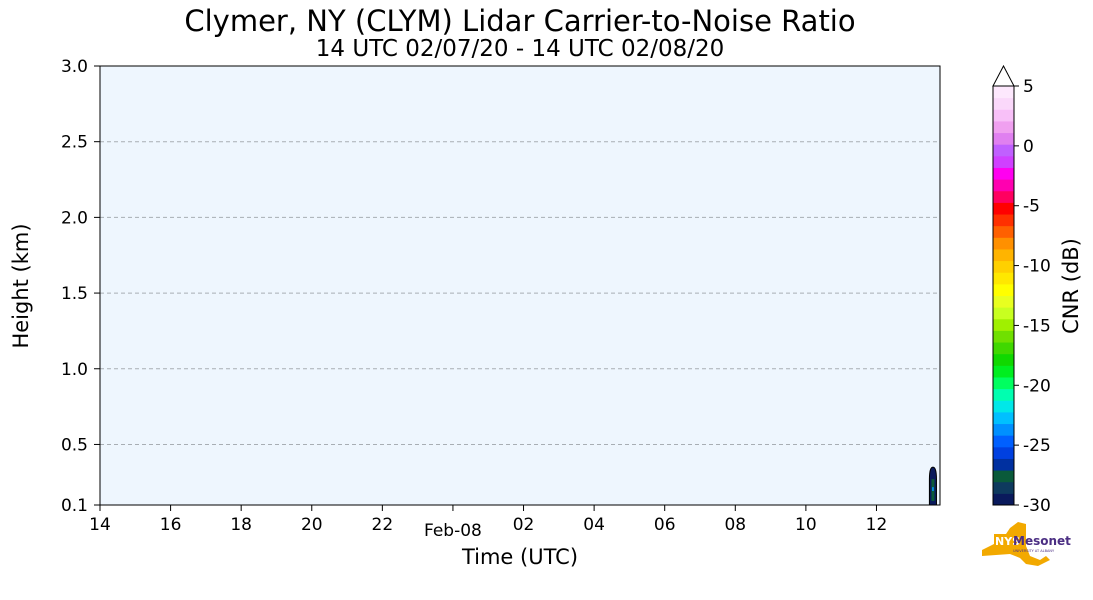 Image resolution: width=1093 pixels, height=600 pixels. Describe the element at coordinates (806, 525) in the screenshot. I see `x-tick-label: 10` at that location.